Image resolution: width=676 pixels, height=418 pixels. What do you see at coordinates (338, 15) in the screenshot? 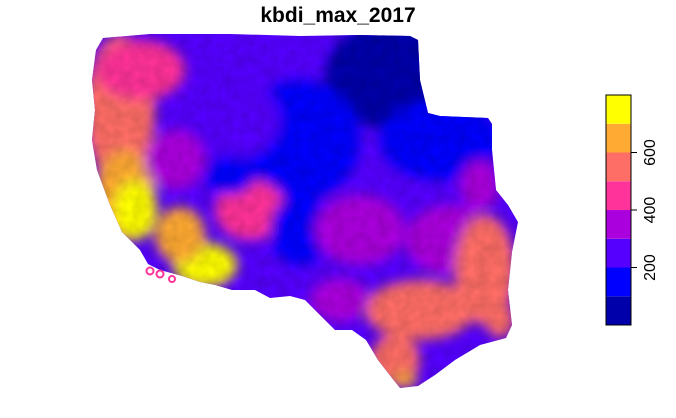
I see `map-title: kbdi_max_2017` at bounding box center [338, 15].